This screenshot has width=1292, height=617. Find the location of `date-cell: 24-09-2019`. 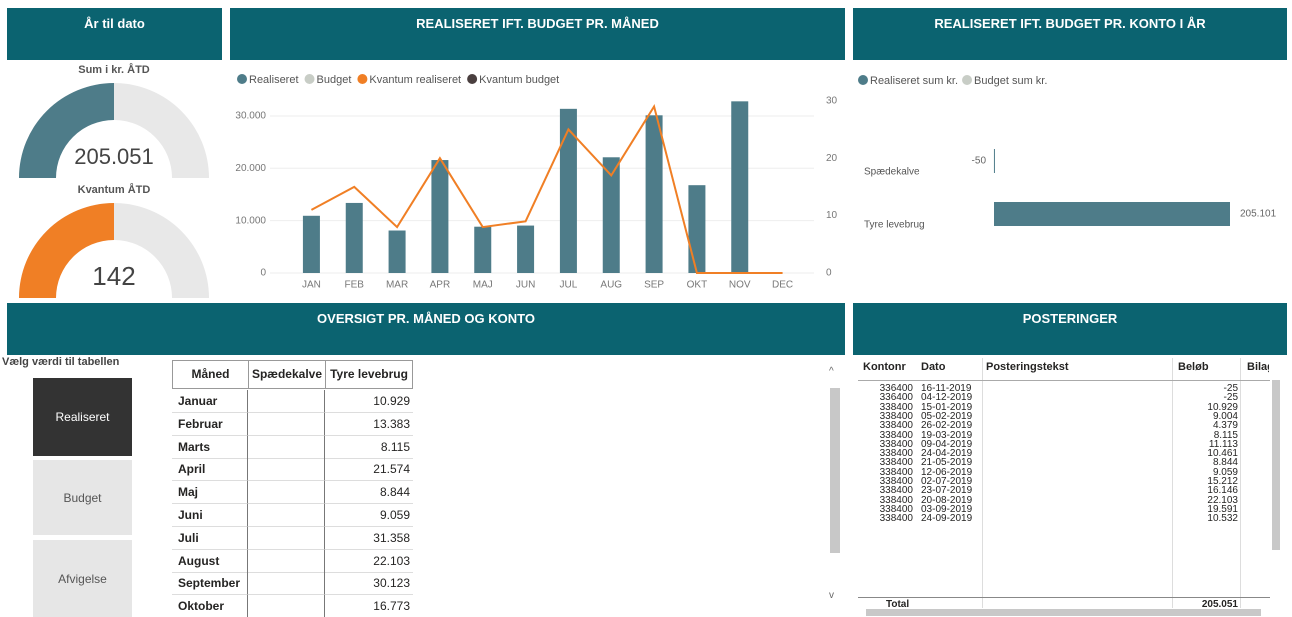

date-cell: 24-09-2019 is located at coordinates (947, 519).